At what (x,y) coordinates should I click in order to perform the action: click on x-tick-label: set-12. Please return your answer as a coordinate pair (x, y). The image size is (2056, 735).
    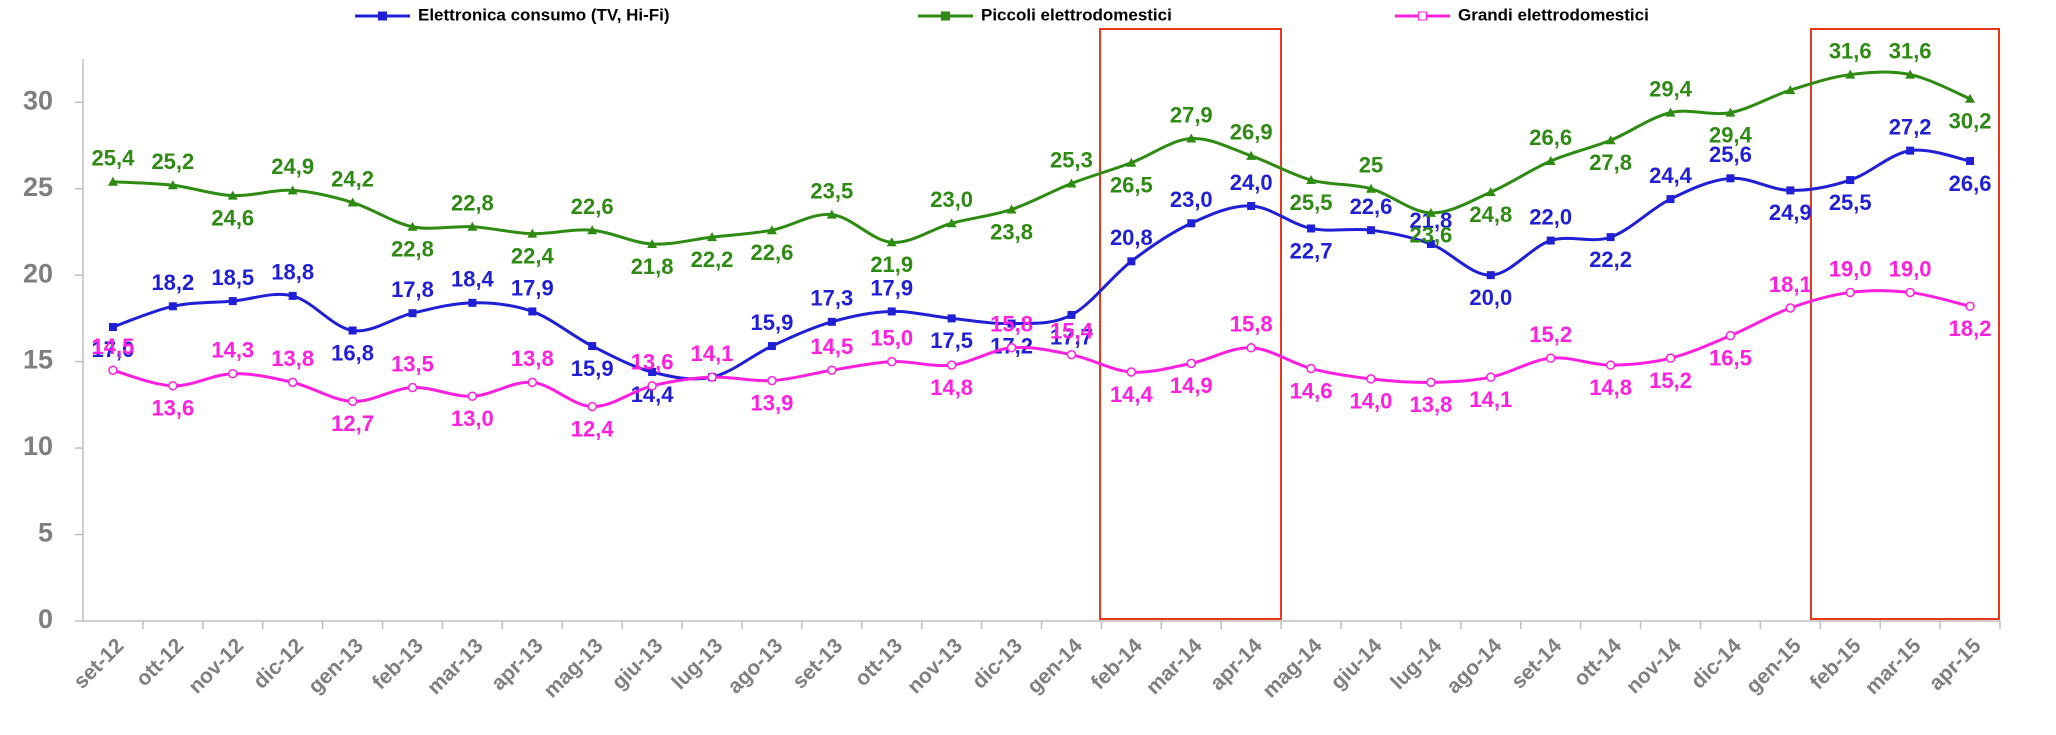
    Looking at the image, I should click on (98, 663).